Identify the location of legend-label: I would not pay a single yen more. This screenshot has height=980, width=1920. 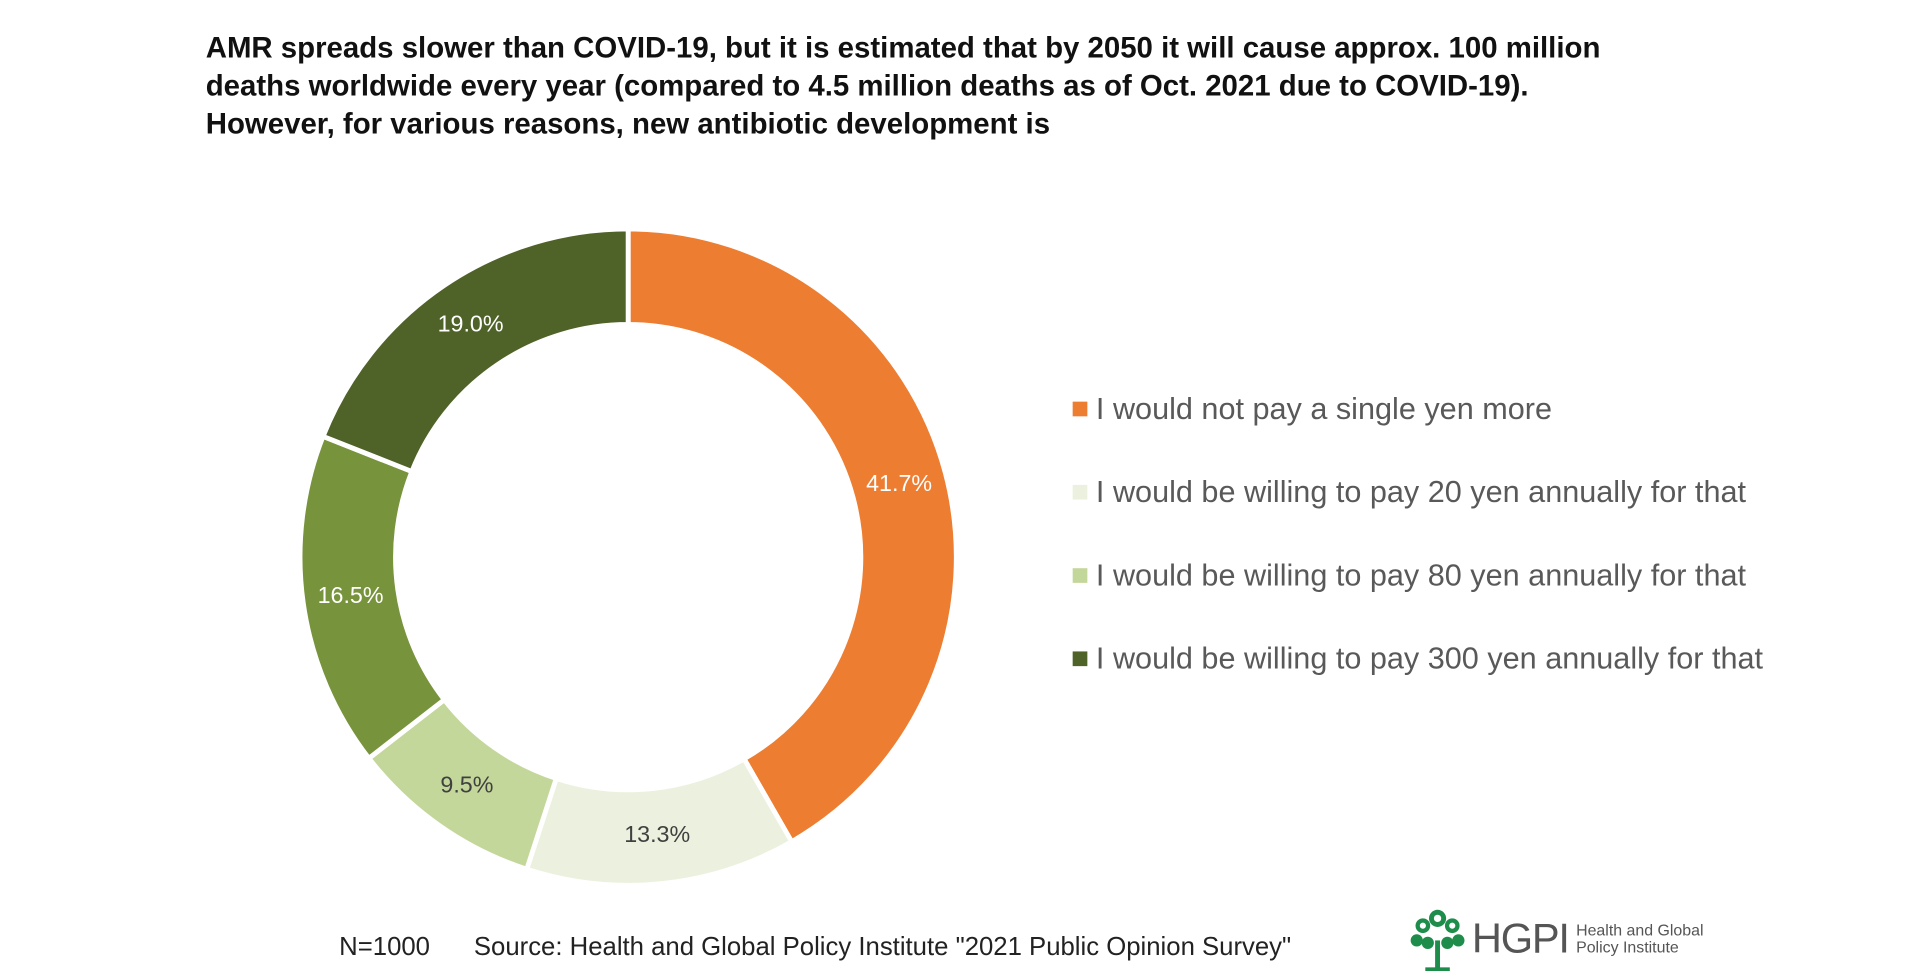
(1323, 408).